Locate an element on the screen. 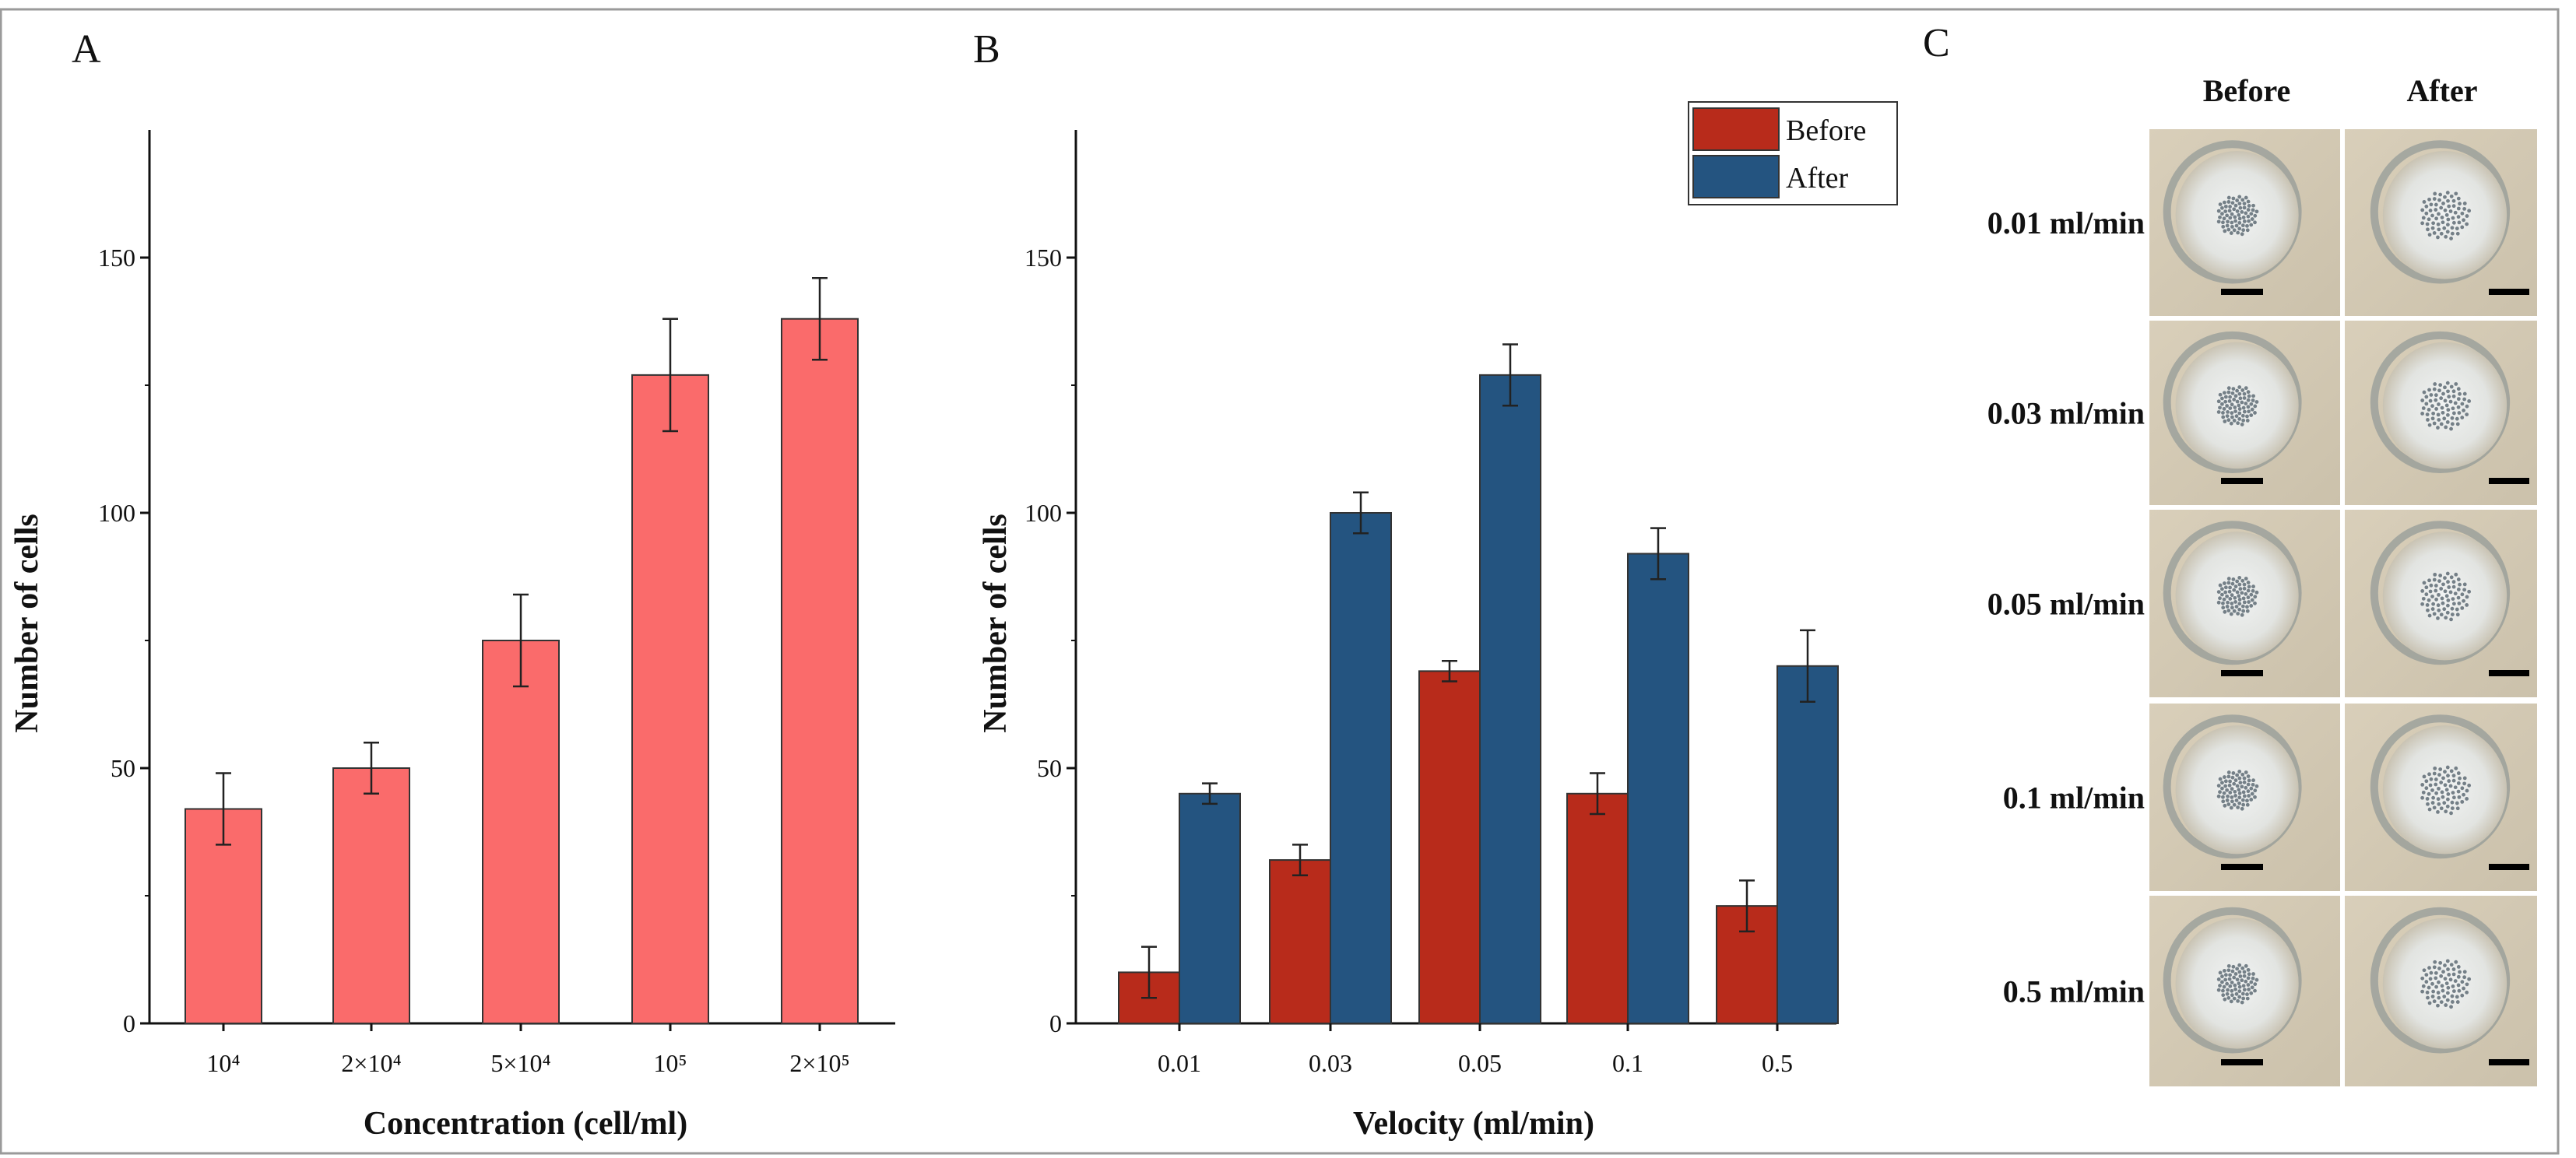 Image resolution: width=2576 pixels, height=1158 pixels. x-tick-label: 10⁵ is located at coordinates (670, 1063).